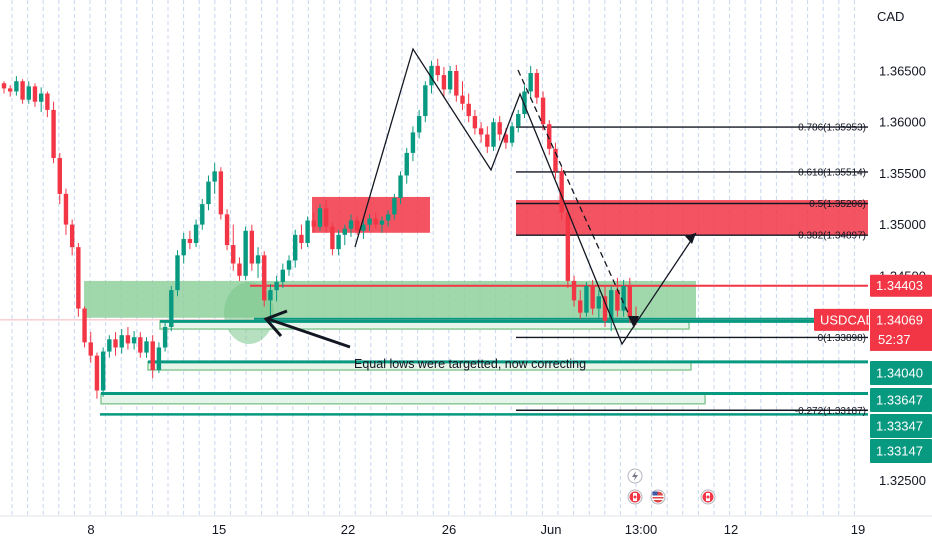 The image size is (932, 550). What do you see at coordinates (901, 451) in the screenshot?
I see `price-badge: 1.33147` at bounding box center [901, 451].